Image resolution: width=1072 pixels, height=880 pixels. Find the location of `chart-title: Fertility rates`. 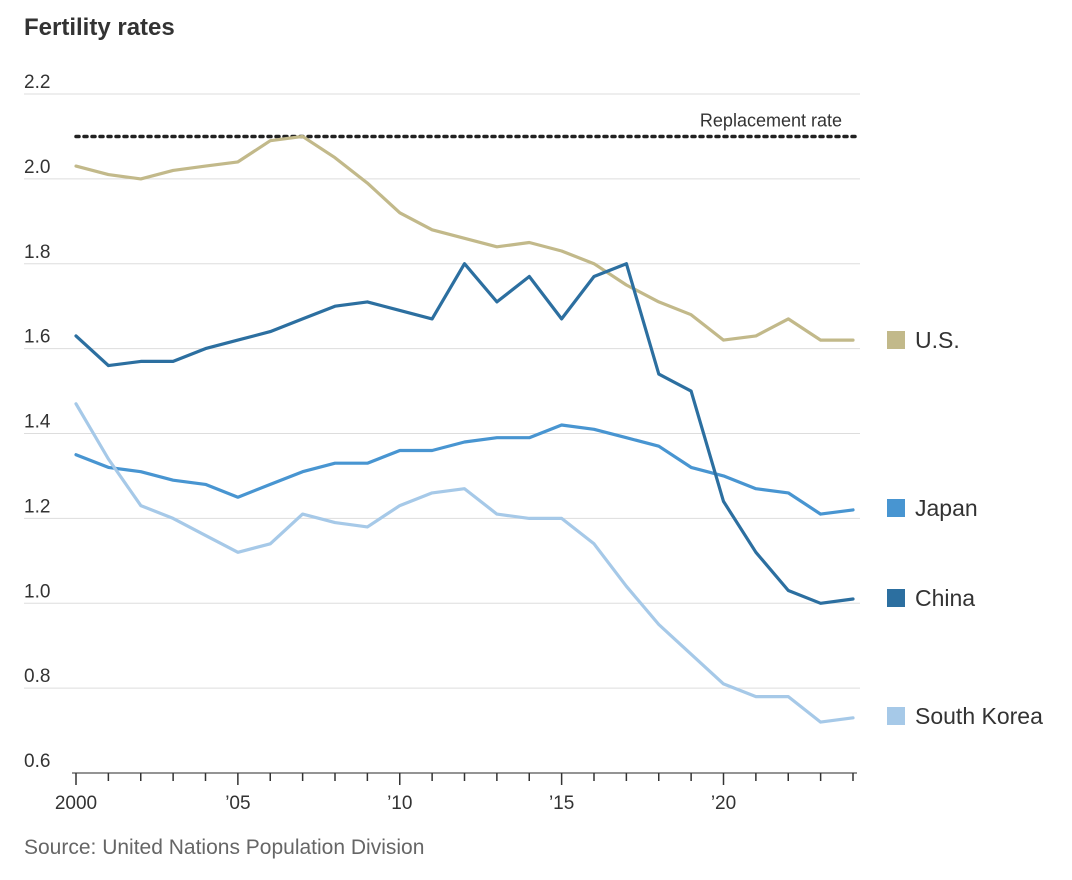

chart-title: Fertility rates is located at coordinates (99, 27).